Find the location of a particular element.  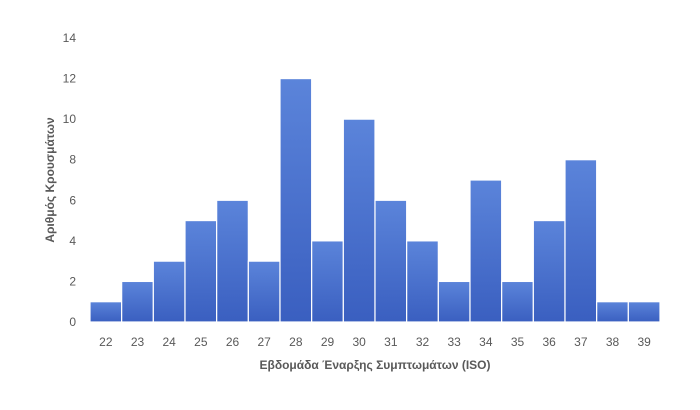

y-tick-label: 2 is located at coordinates (72, 281).